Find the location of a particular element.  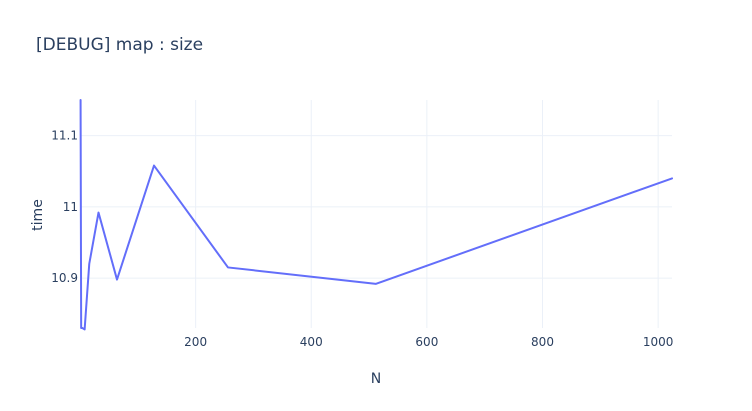

y-tick-label: 11 is located at coordinates (70, 207).